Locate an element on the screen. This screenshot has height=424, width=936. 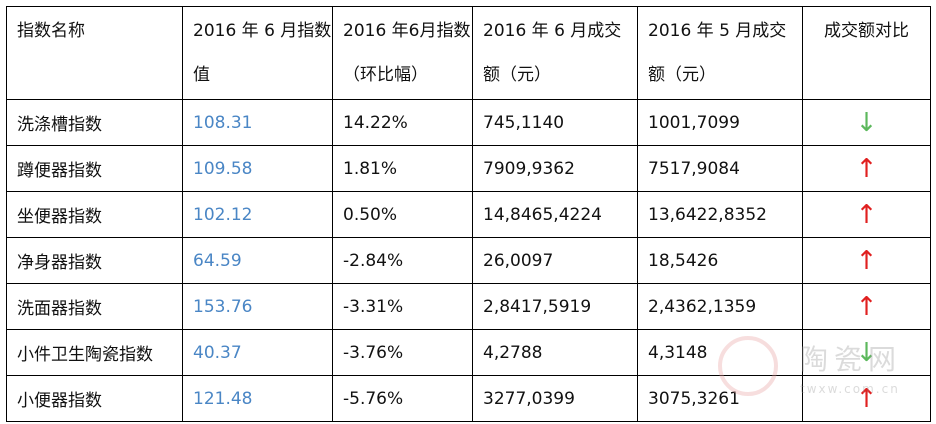
index-value-cell: 102.12 is located at coordinates (257, 214).